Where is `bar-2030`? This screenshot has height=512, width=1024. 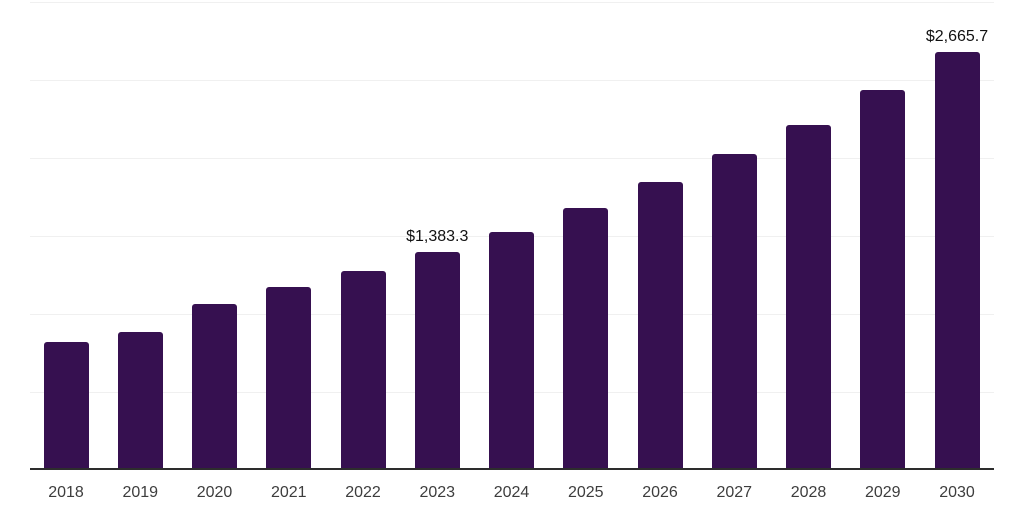
bar-2030 is located at coordinates (957, 260).